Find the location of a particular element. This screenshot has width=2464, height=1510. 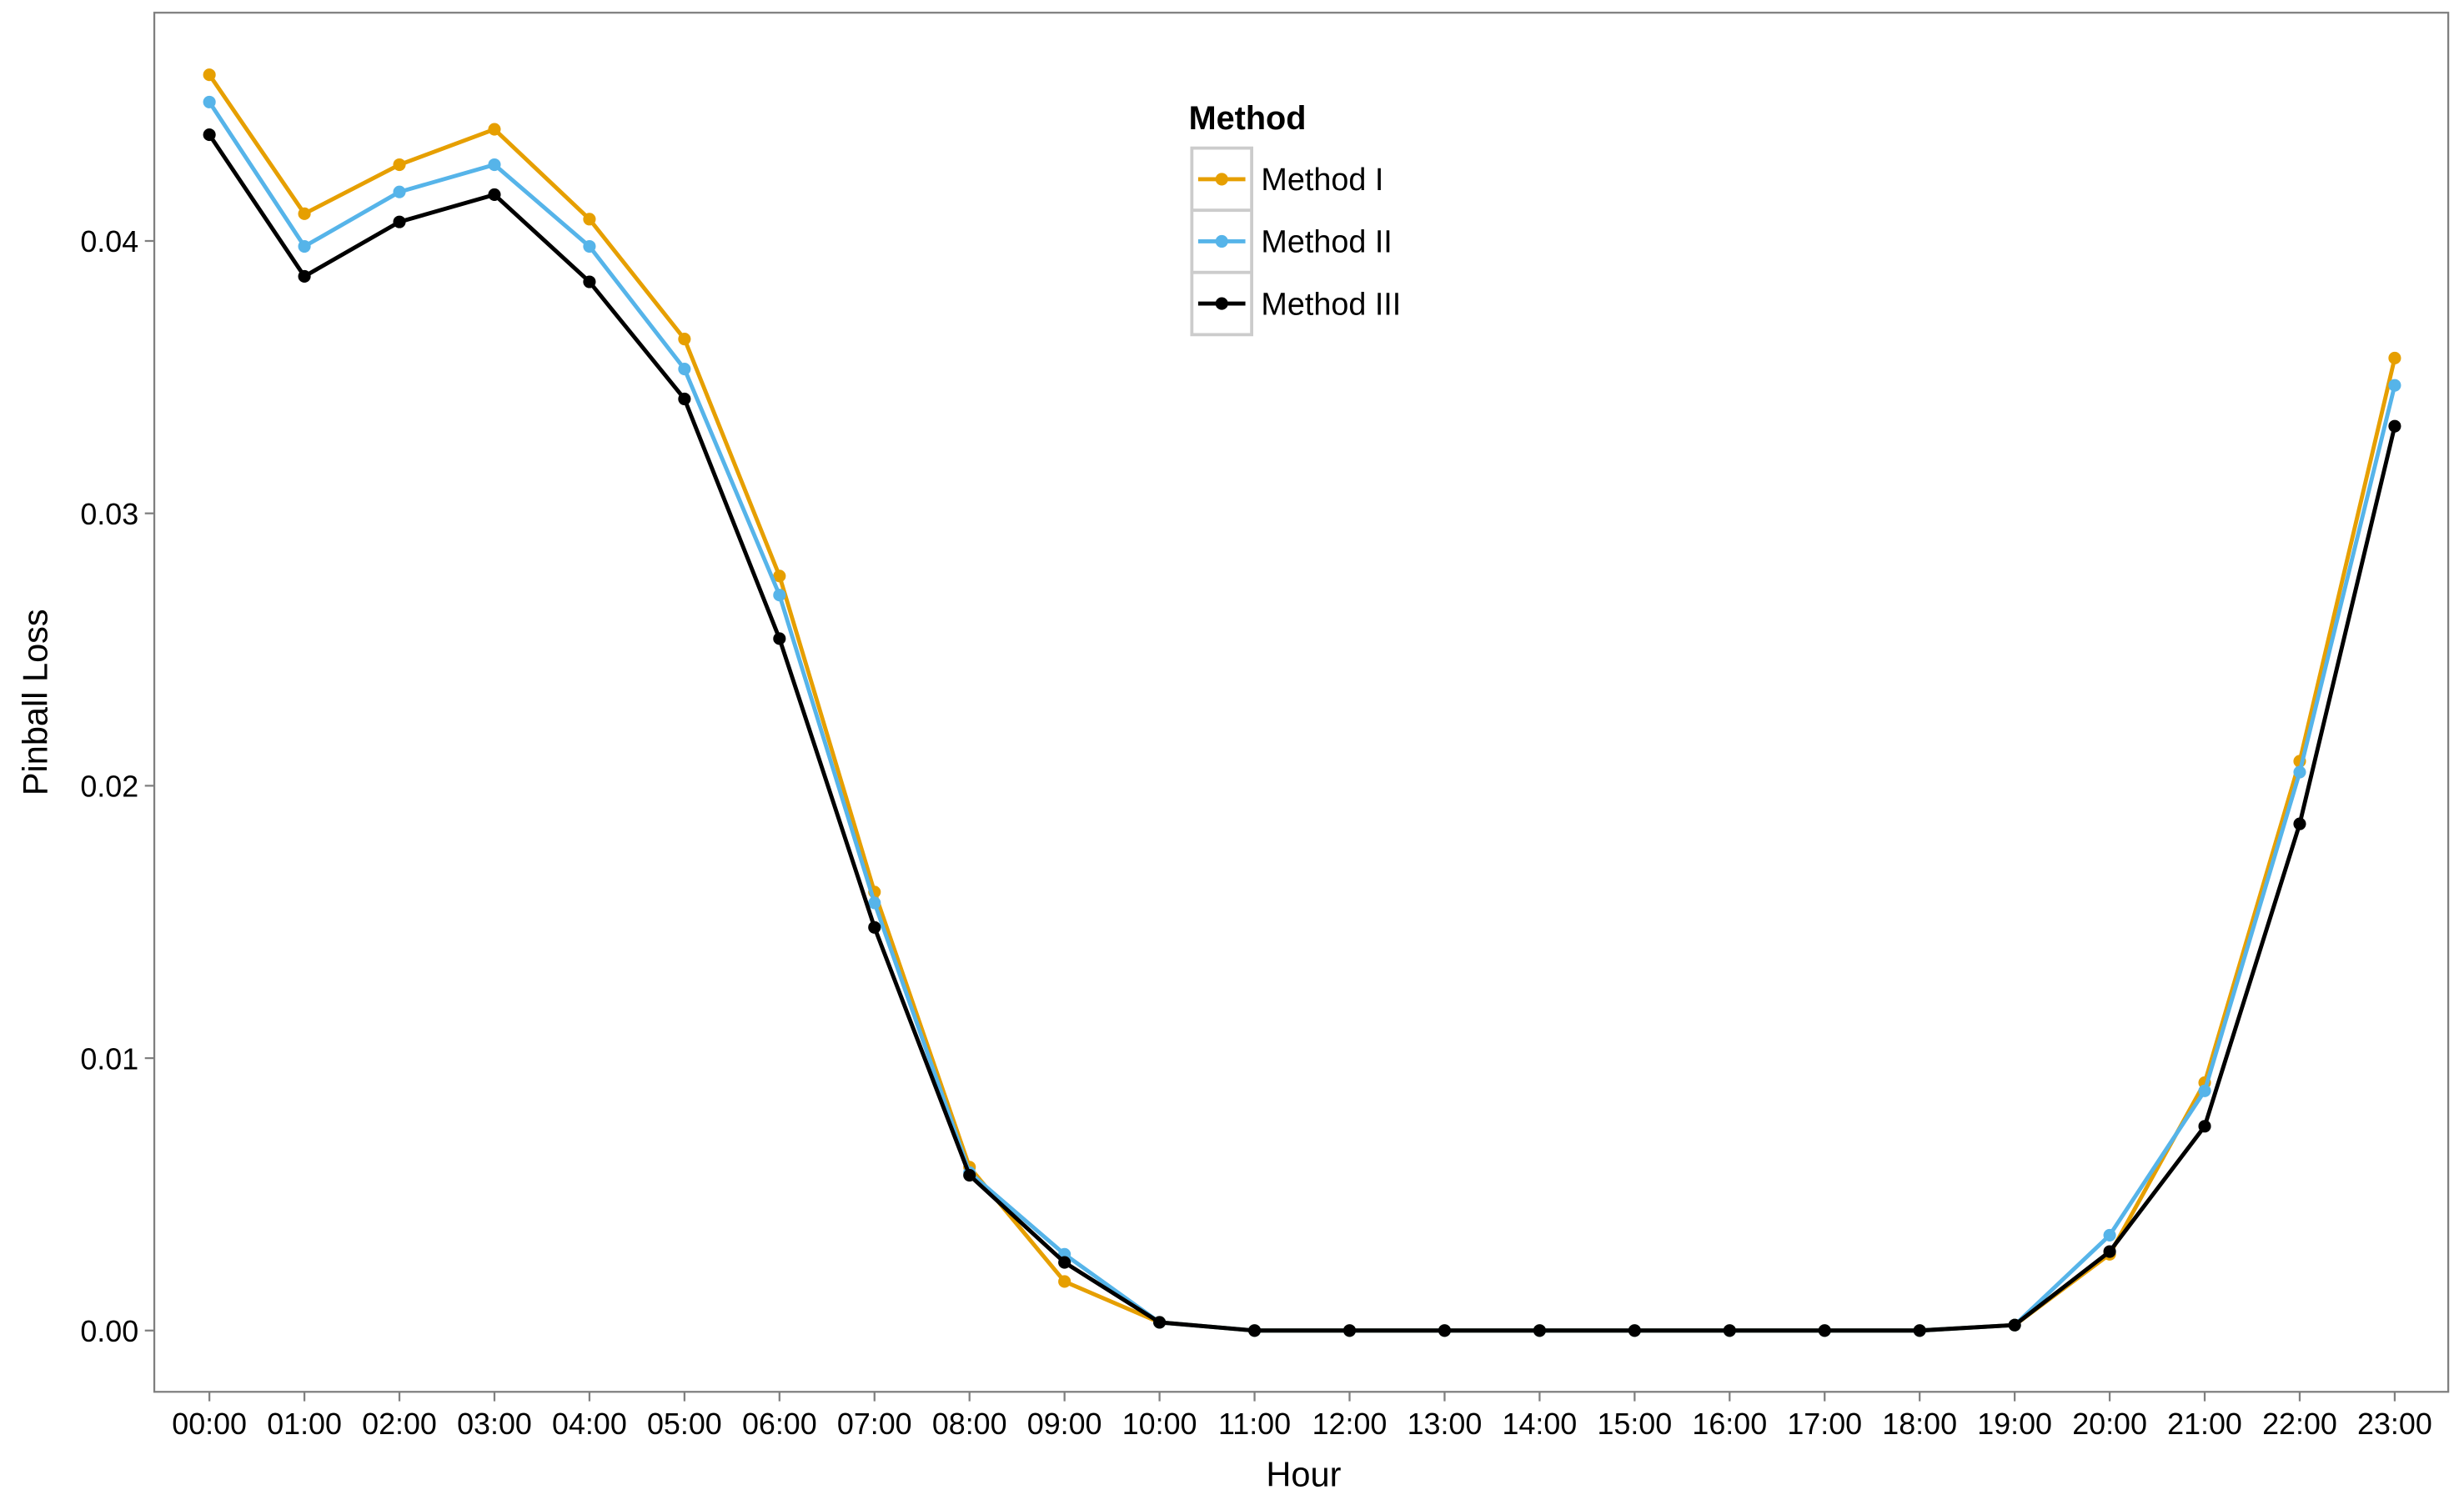

x-axis-label: Hour is located at coordinates (1303, 1474).